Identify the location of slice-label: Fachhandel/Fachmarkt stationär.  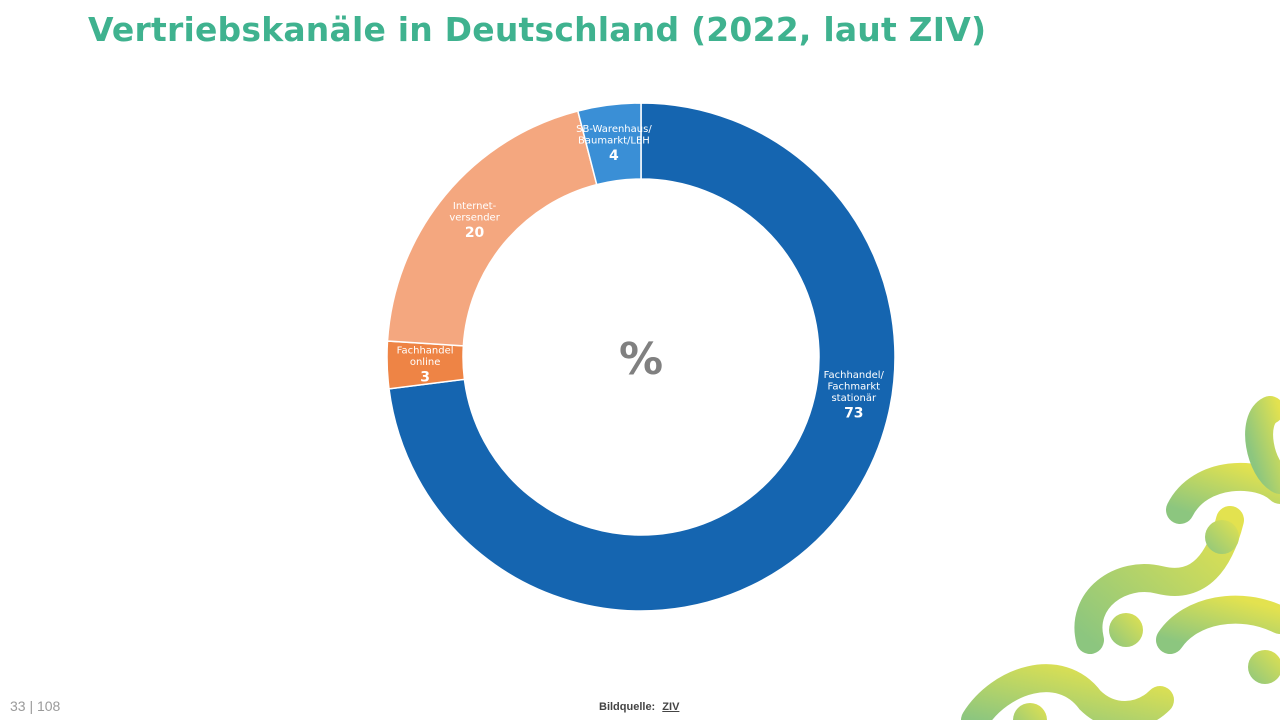
(854, 387).